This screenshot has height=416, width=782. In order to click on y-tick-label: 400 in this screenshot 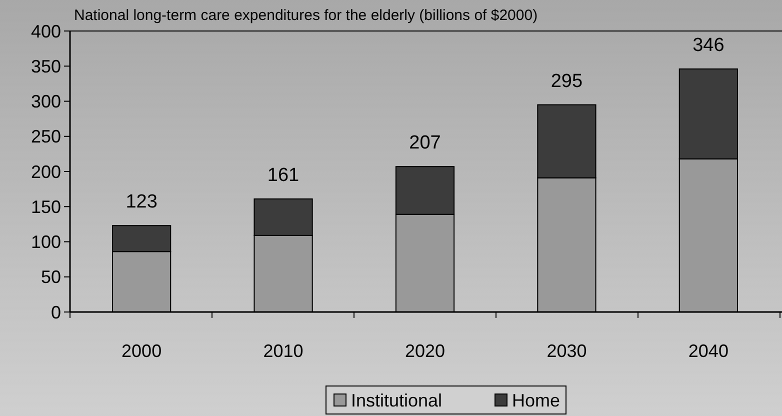, I will do `click(45, 31)`.